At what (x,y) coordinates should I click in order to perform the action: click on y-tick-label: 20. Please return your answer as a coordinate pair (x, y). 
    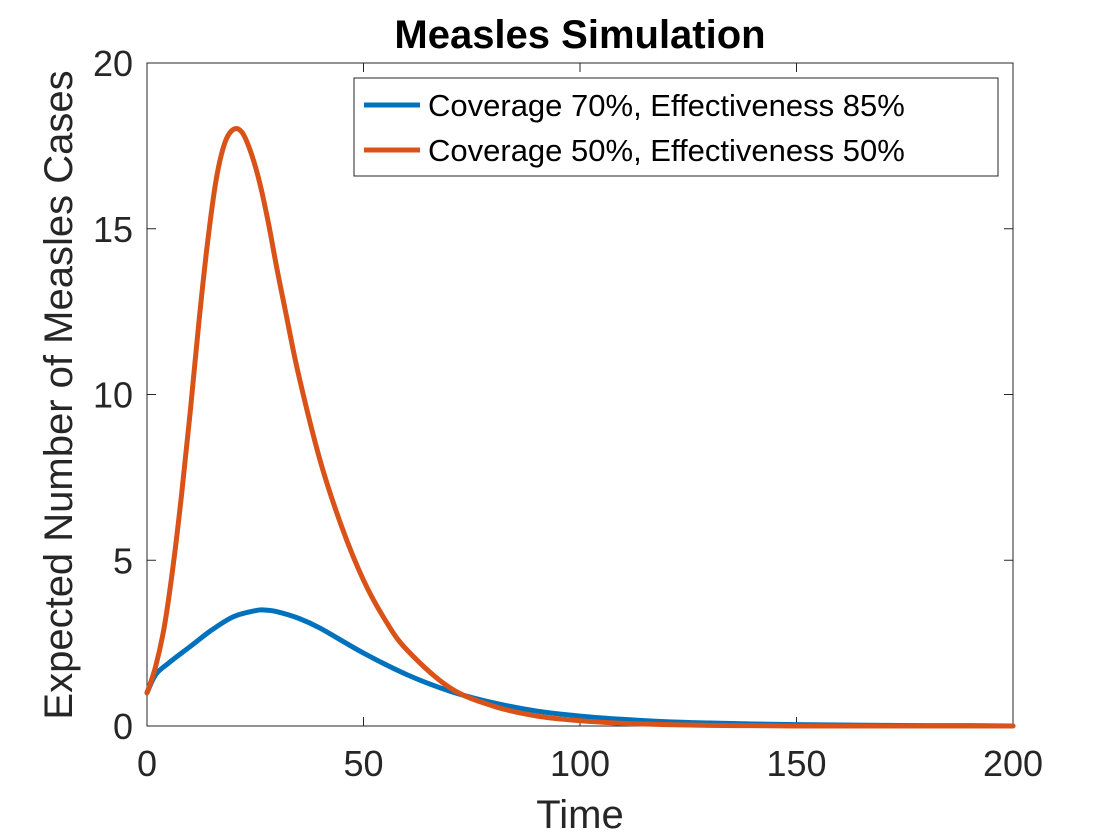
    Looking at the image, I should click on (113, 63).